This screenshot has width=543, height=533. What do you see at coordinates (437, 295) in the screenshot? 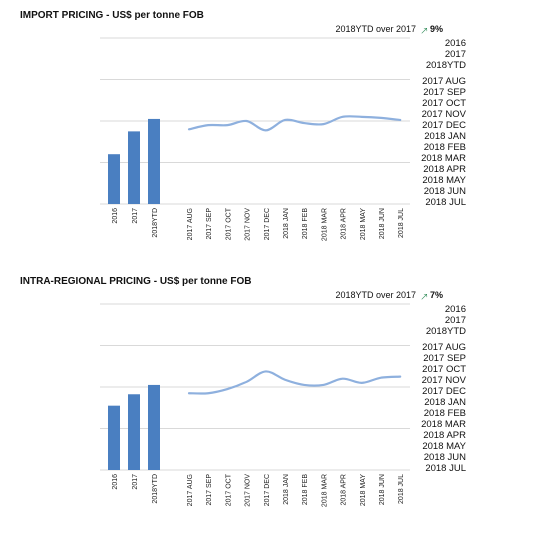
I see `ytd-change-value: 7%` at bounding box center [437, 295].